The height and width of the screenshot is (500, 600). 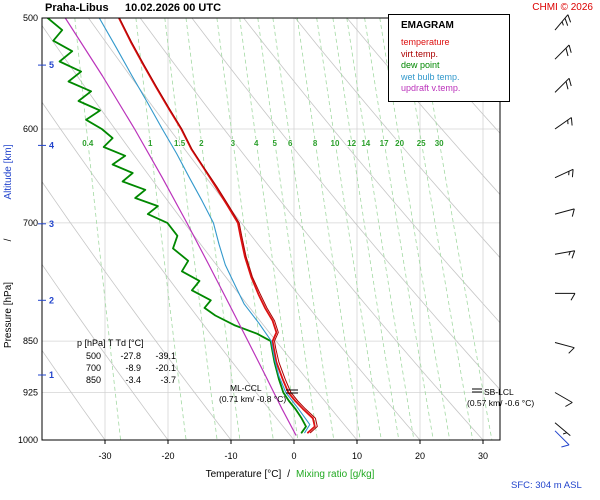 I want to click on mixing-ratio-label: 10, so click(x=335, y=143).